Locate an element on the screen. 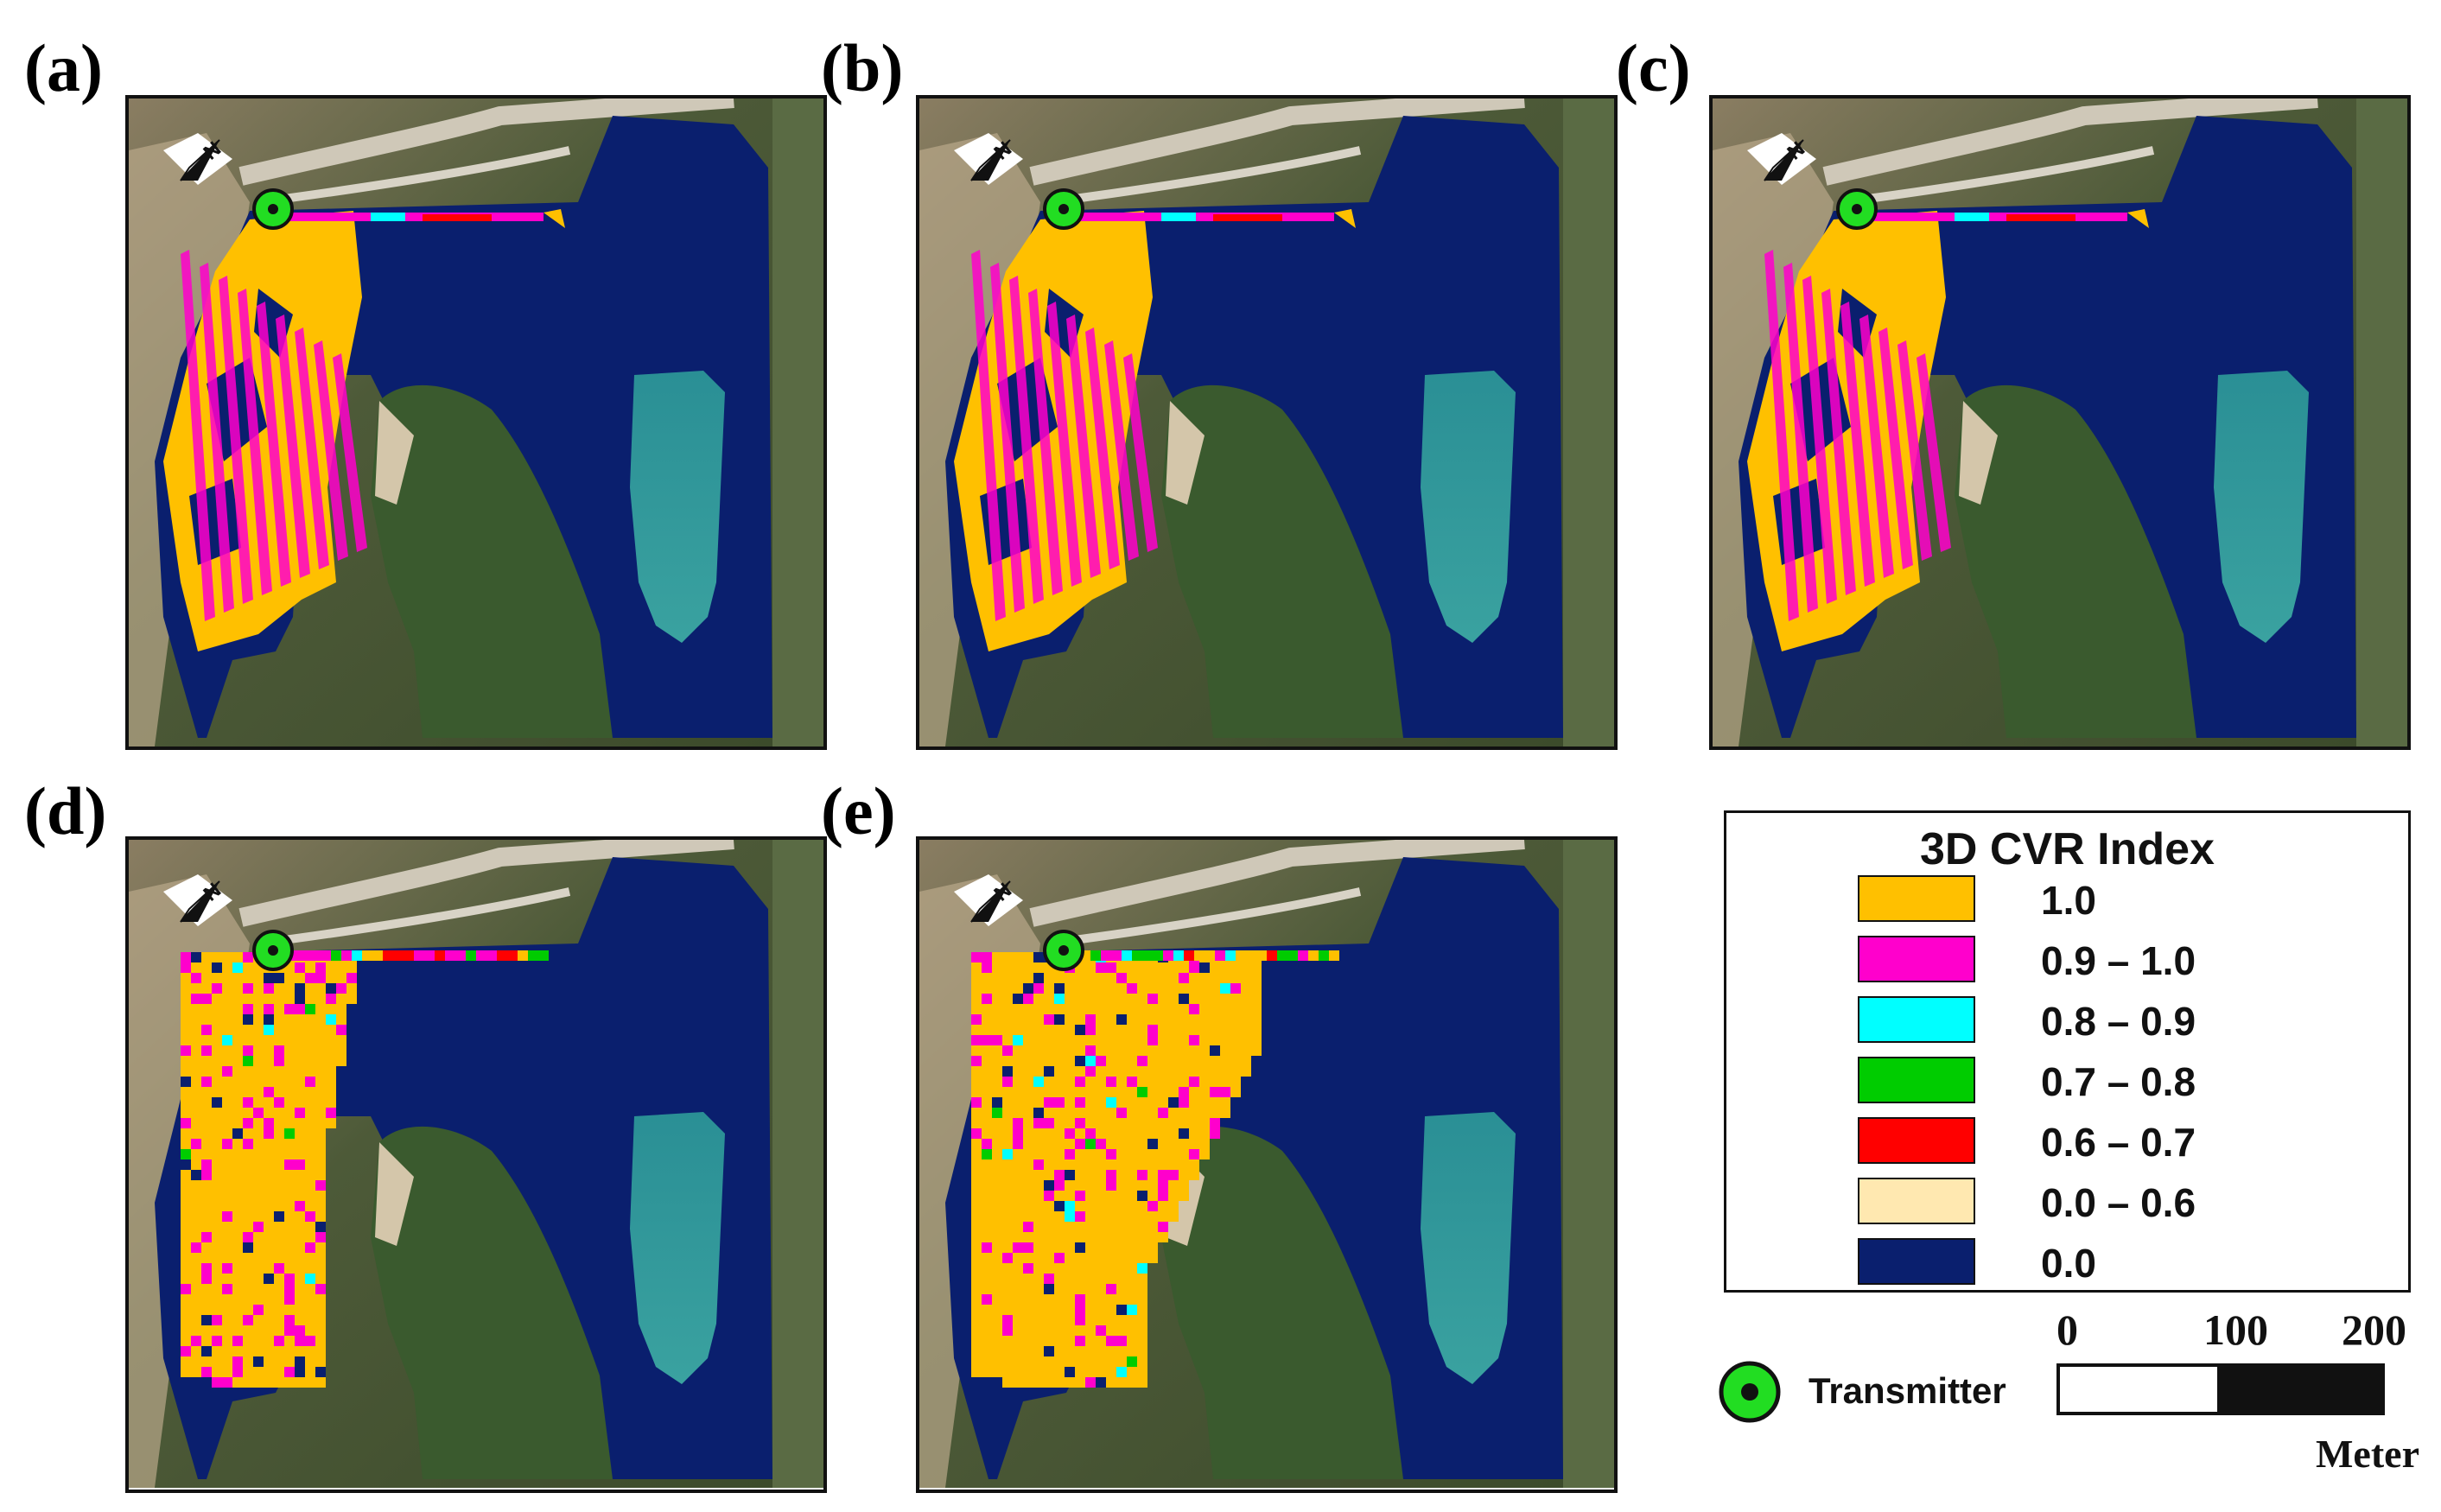 Image resolution: width=2441 pixels, height=1512 pixels. scale-bar-graphic is located at coordinates (2220, 1389).